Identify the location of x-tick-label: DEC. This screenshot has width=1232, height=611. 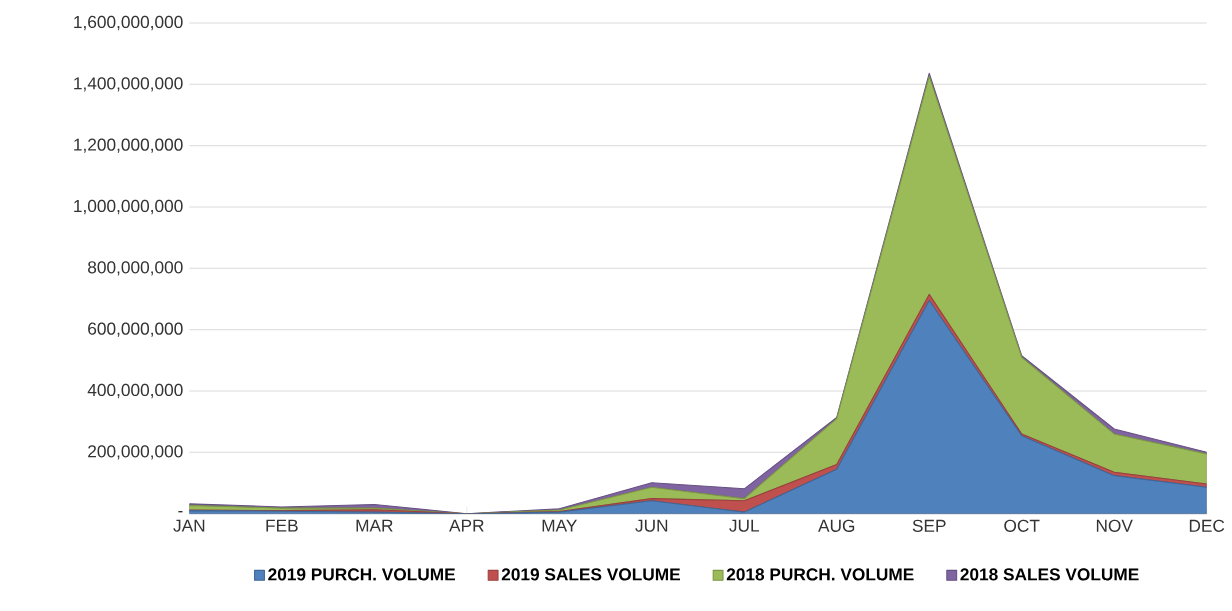
(1207, 525).